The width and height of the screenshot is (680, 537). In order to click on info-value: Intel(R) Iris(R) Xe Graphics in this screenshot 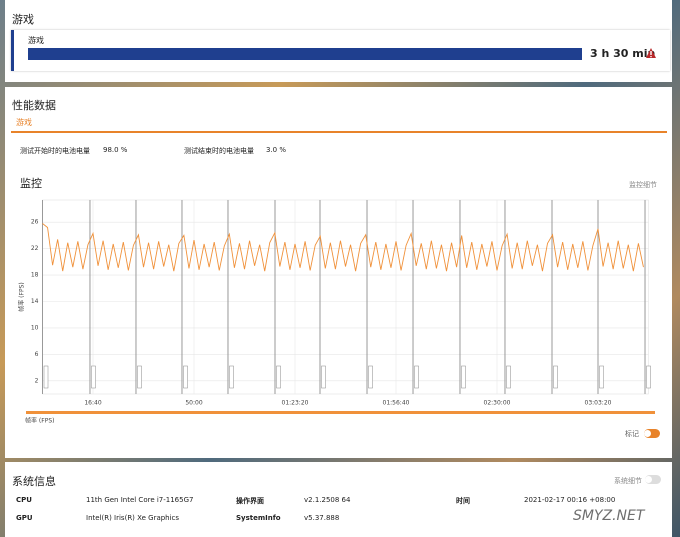, I will do `click(133, 518)`.